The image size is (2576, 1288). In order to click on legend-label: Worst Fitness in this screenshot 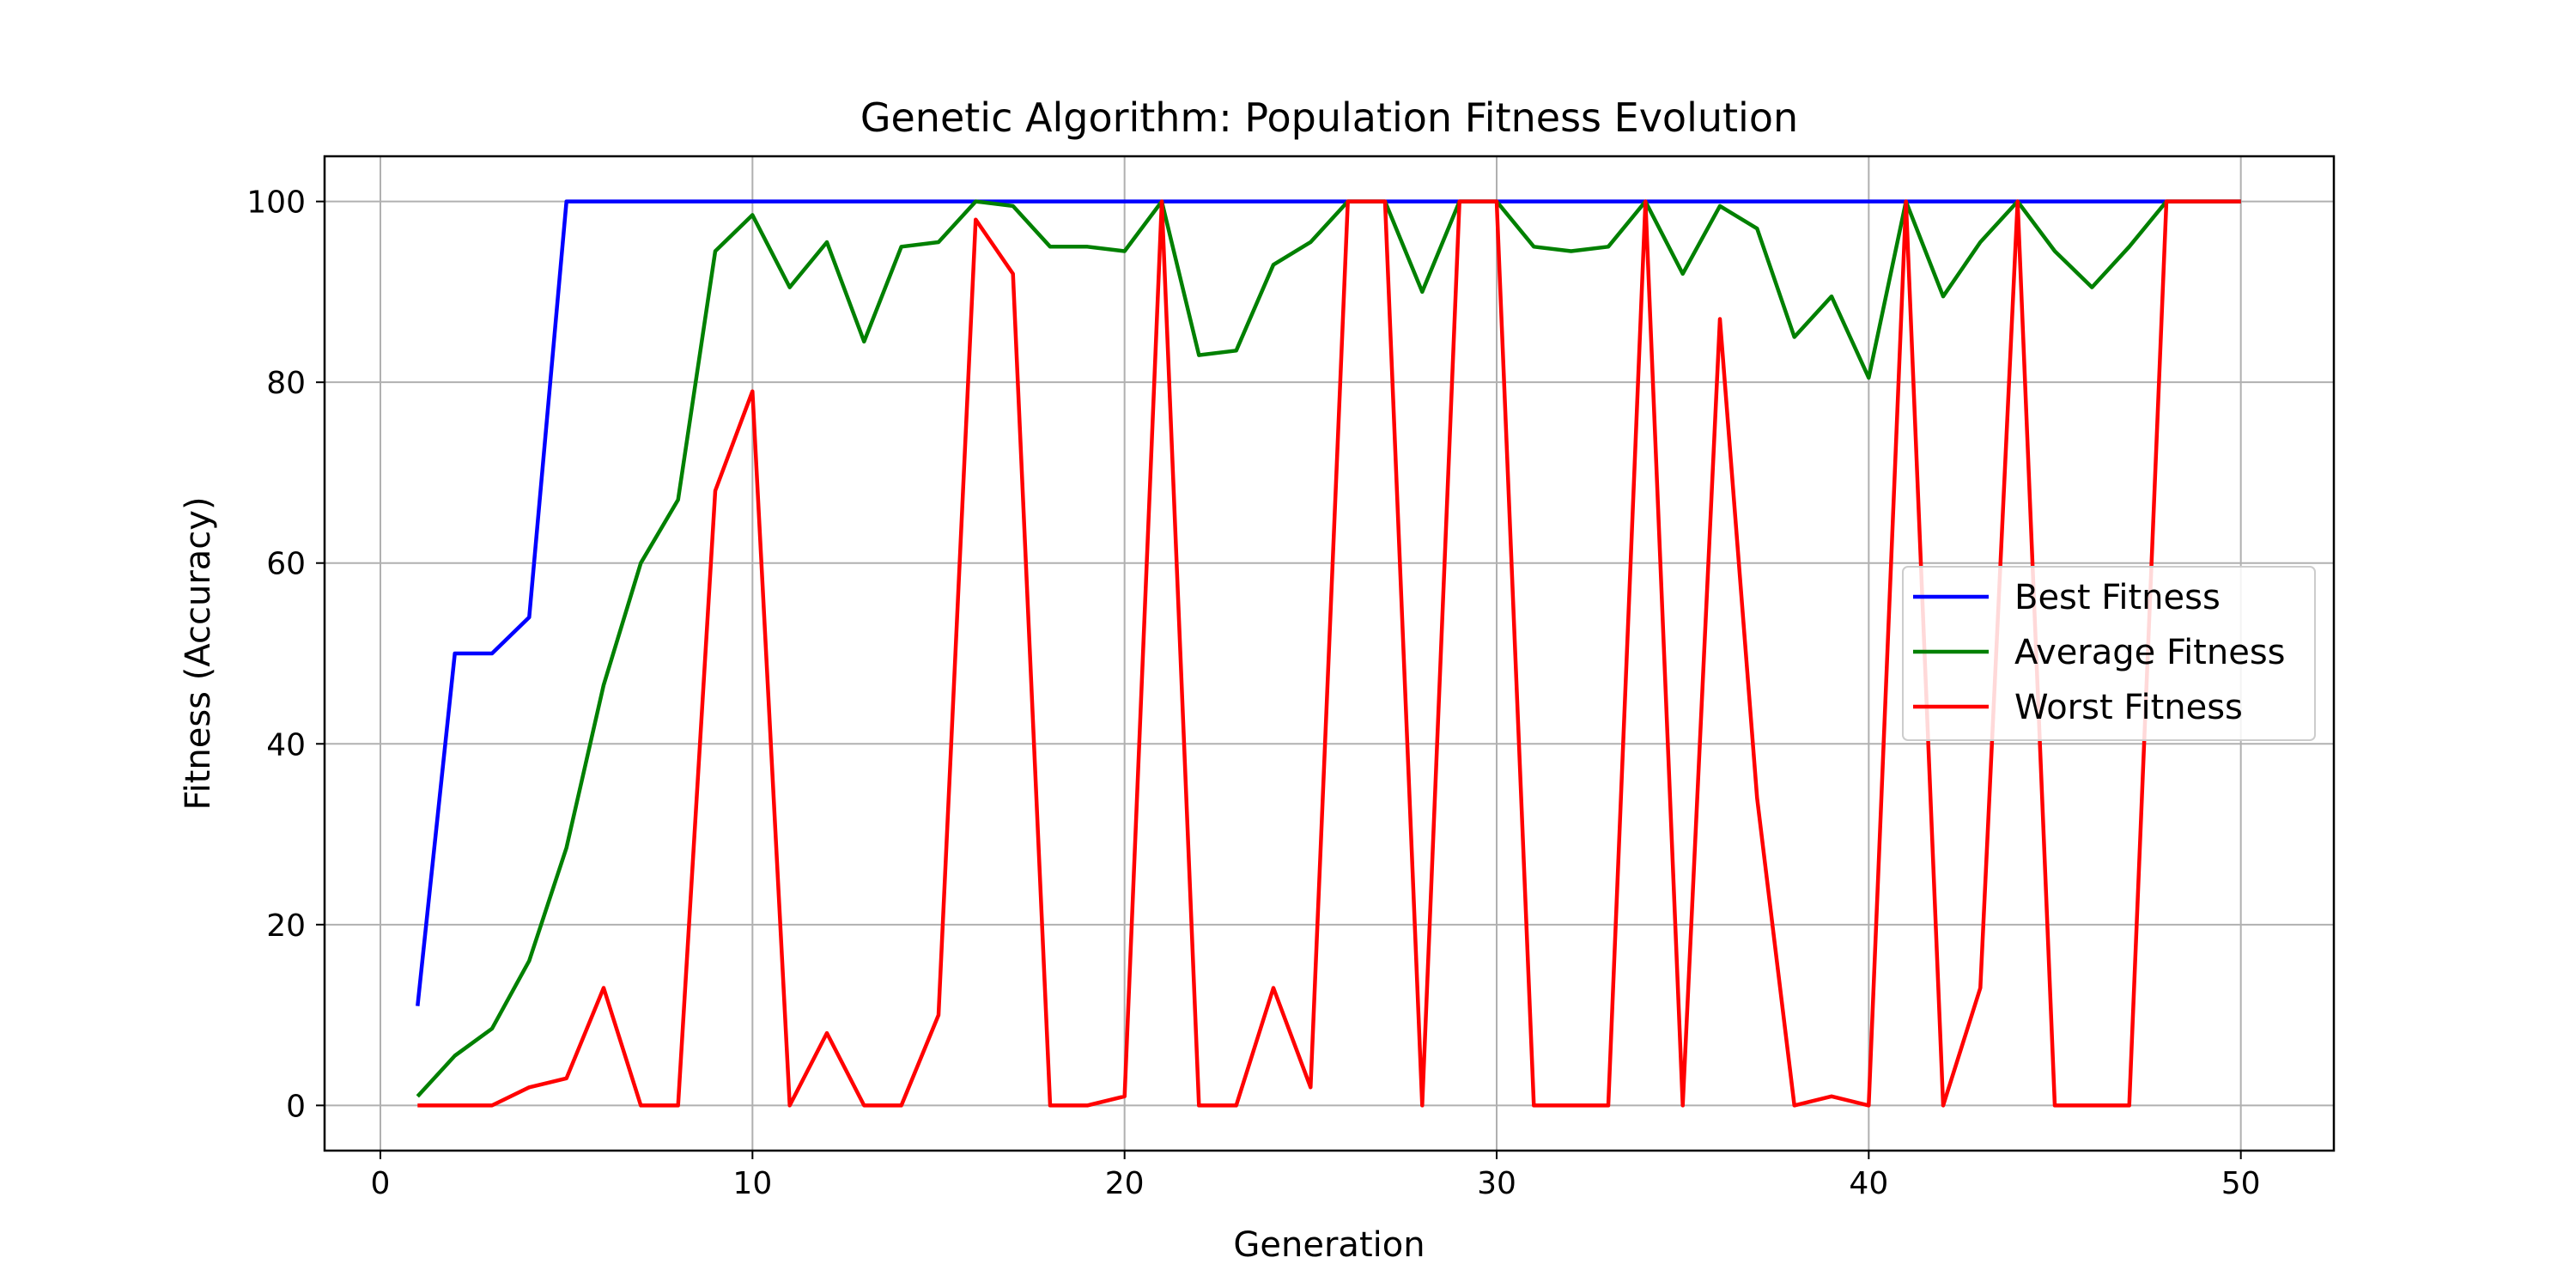, I will do `click(2128, 707)`.